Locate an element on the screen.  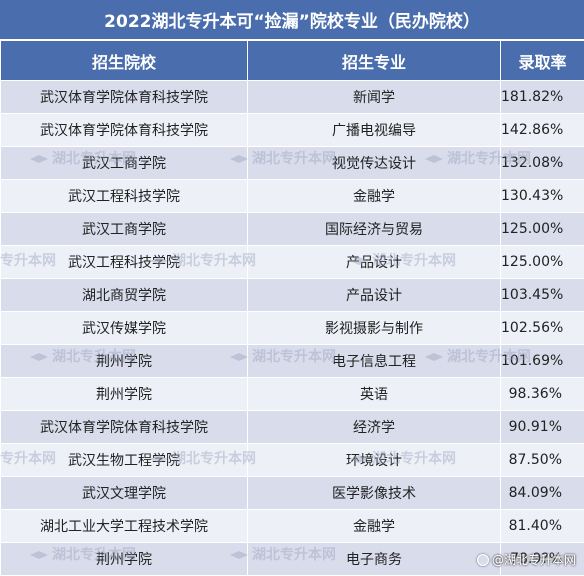
platform-logo-icon is located at coordinates (482, 559).